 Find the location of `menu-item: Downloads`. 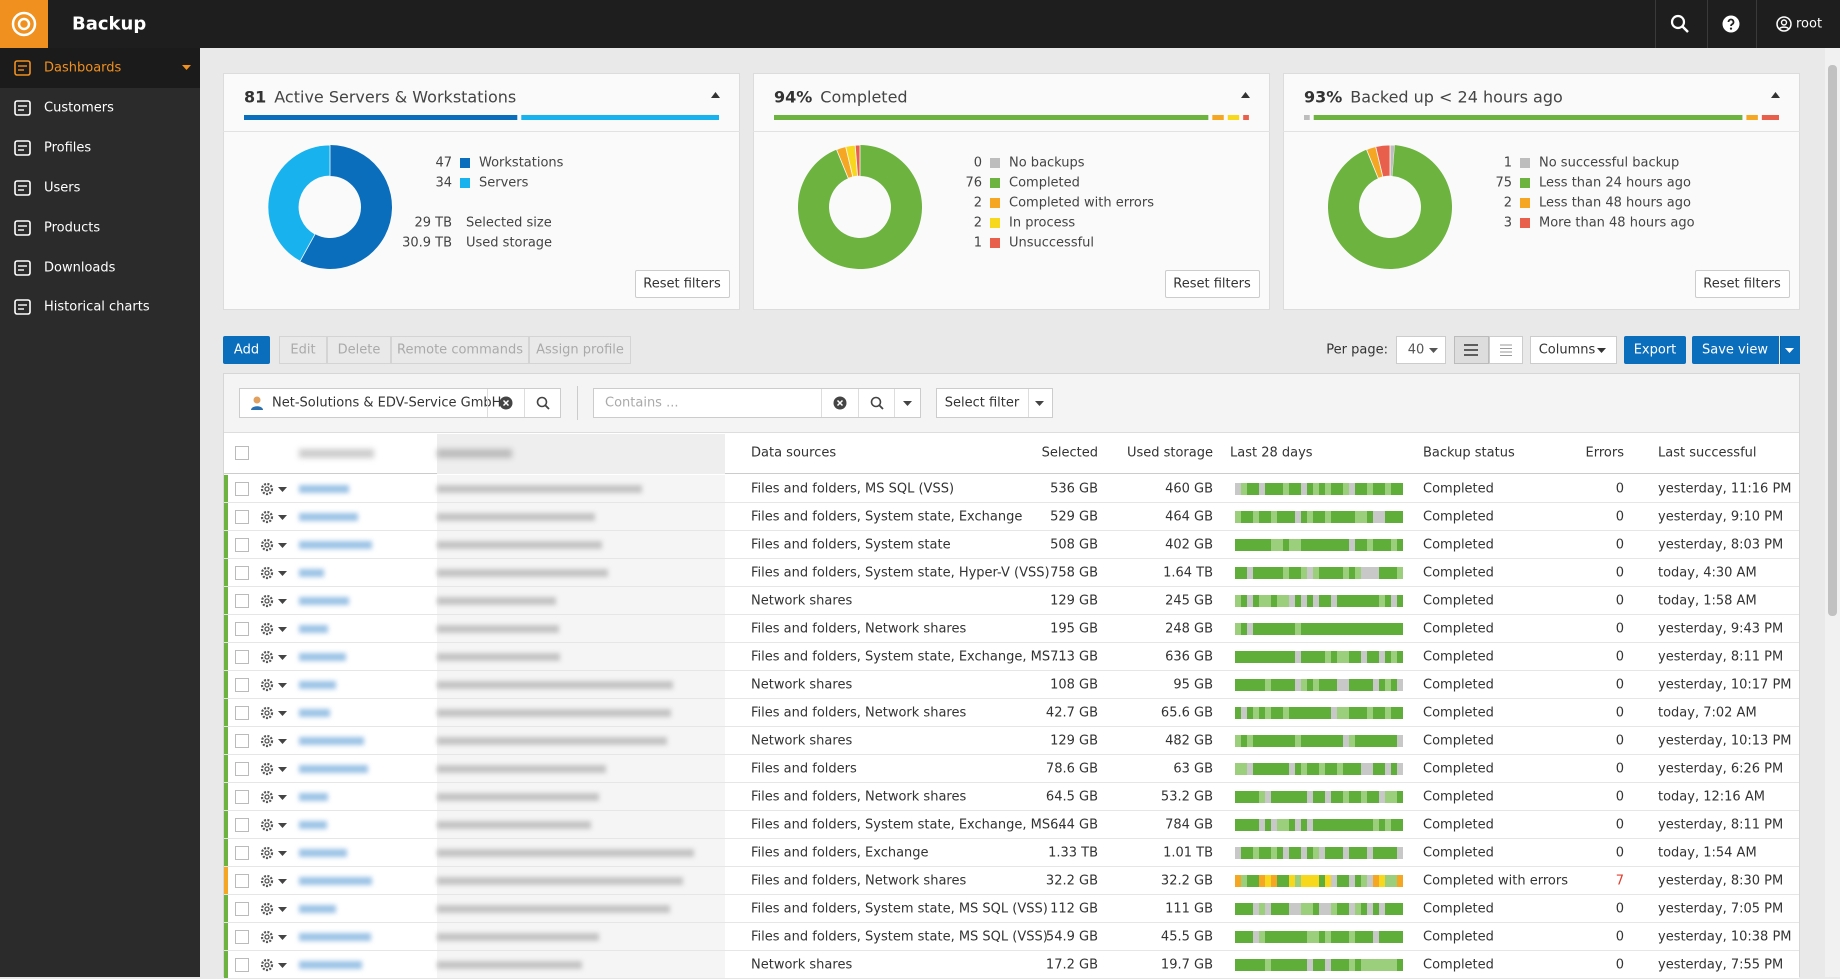

menu-item: Downloads is located at coordinates (80, 268).